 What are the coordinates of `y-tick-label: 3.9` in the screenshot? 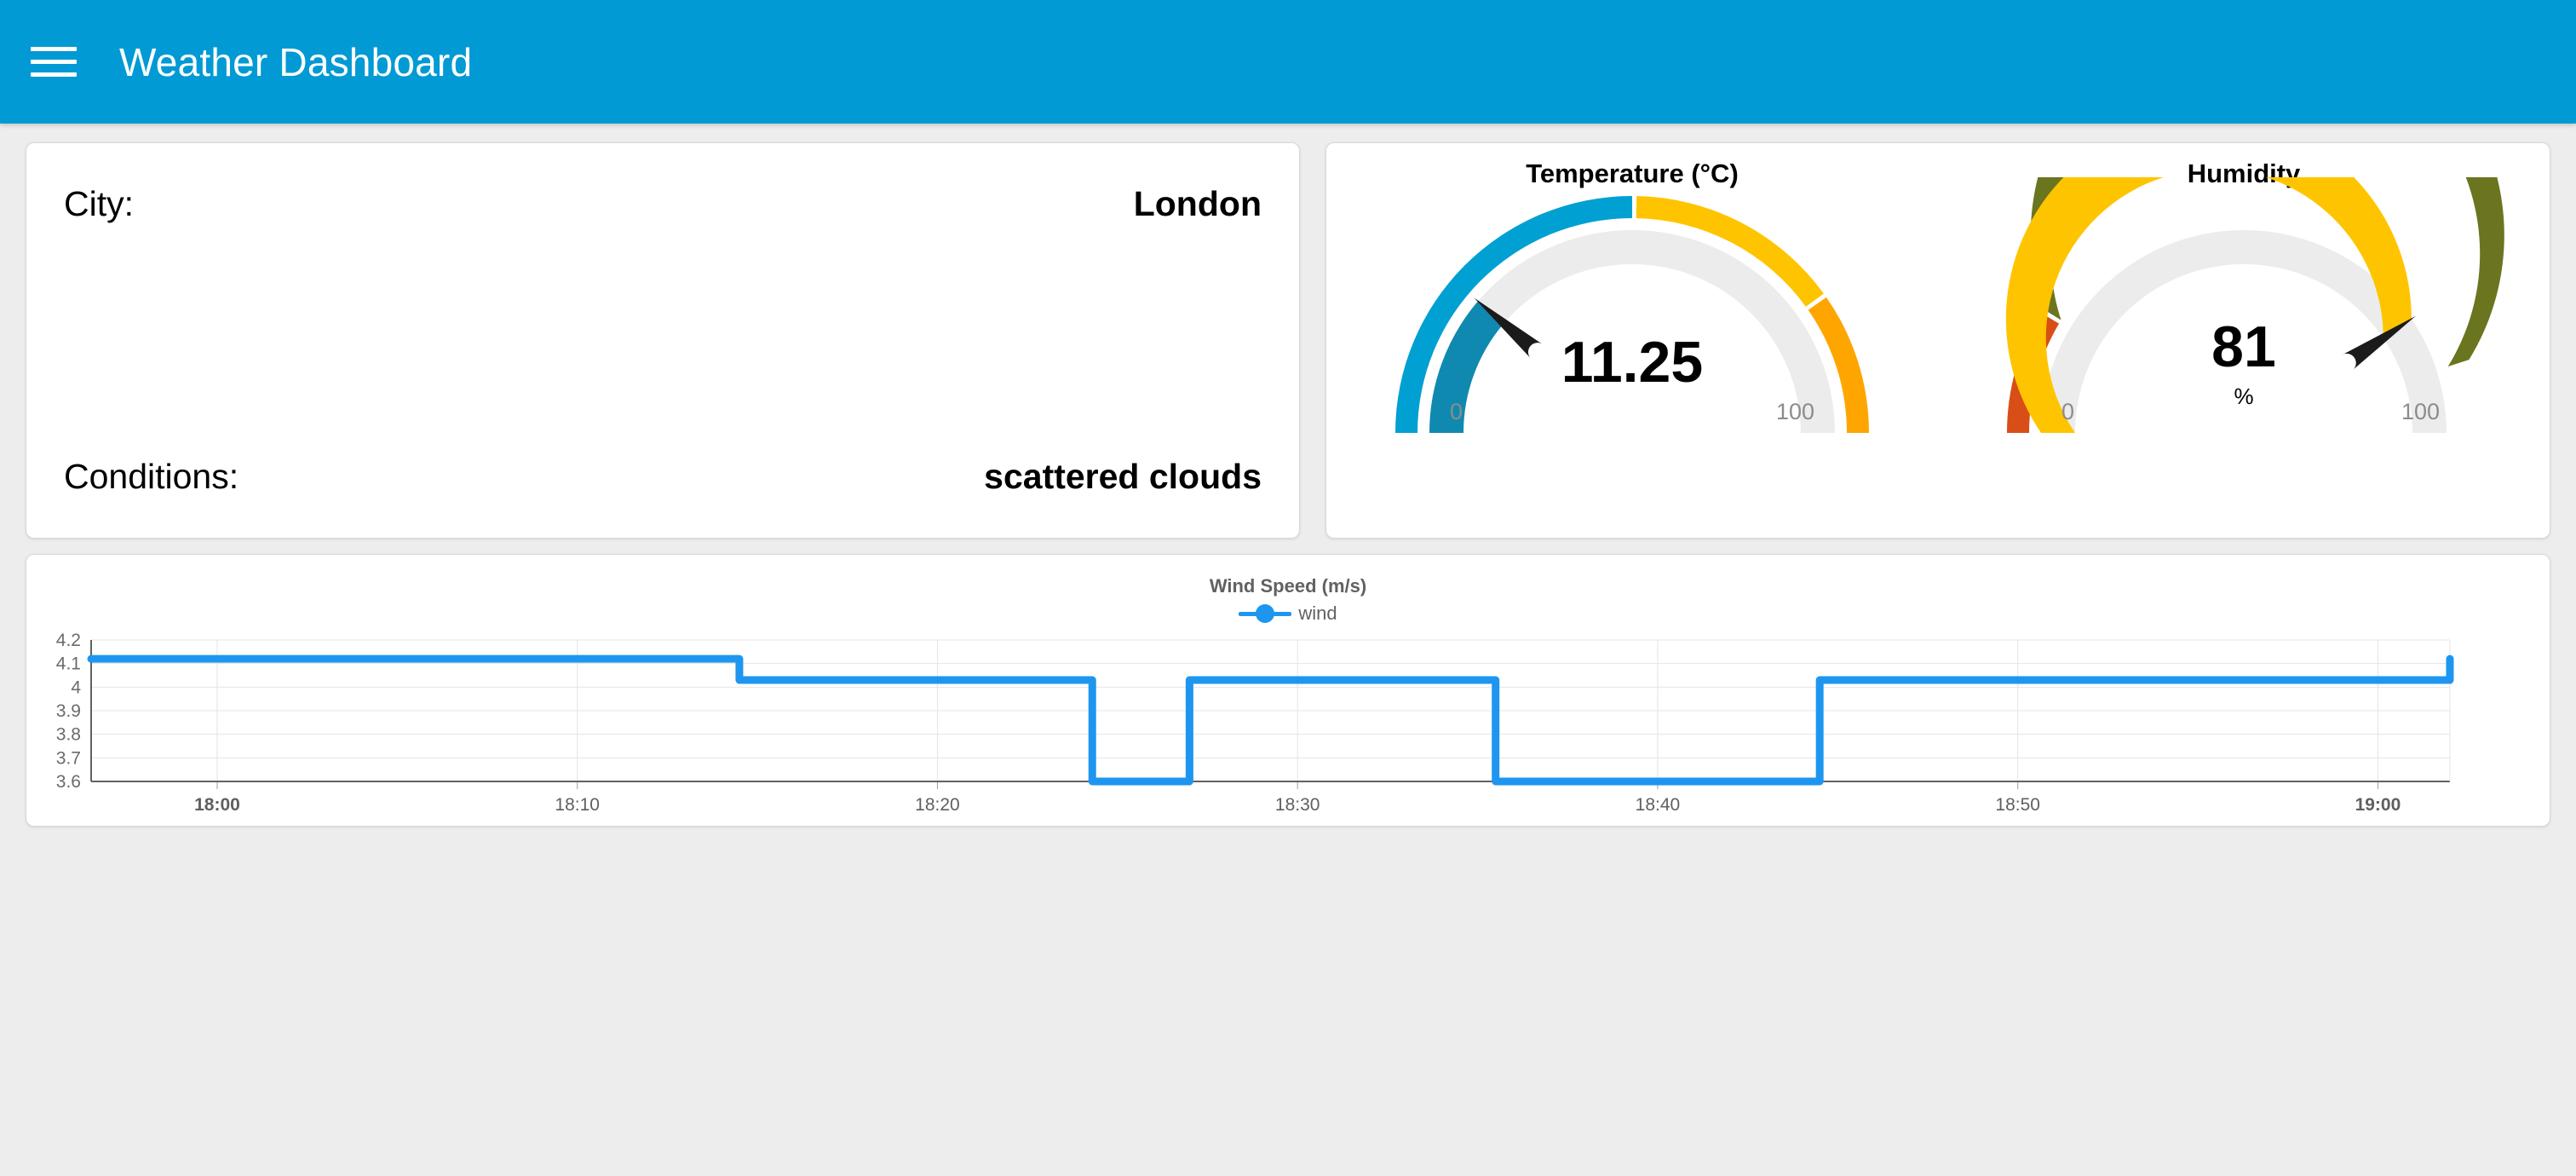 It's located at (68, 711).